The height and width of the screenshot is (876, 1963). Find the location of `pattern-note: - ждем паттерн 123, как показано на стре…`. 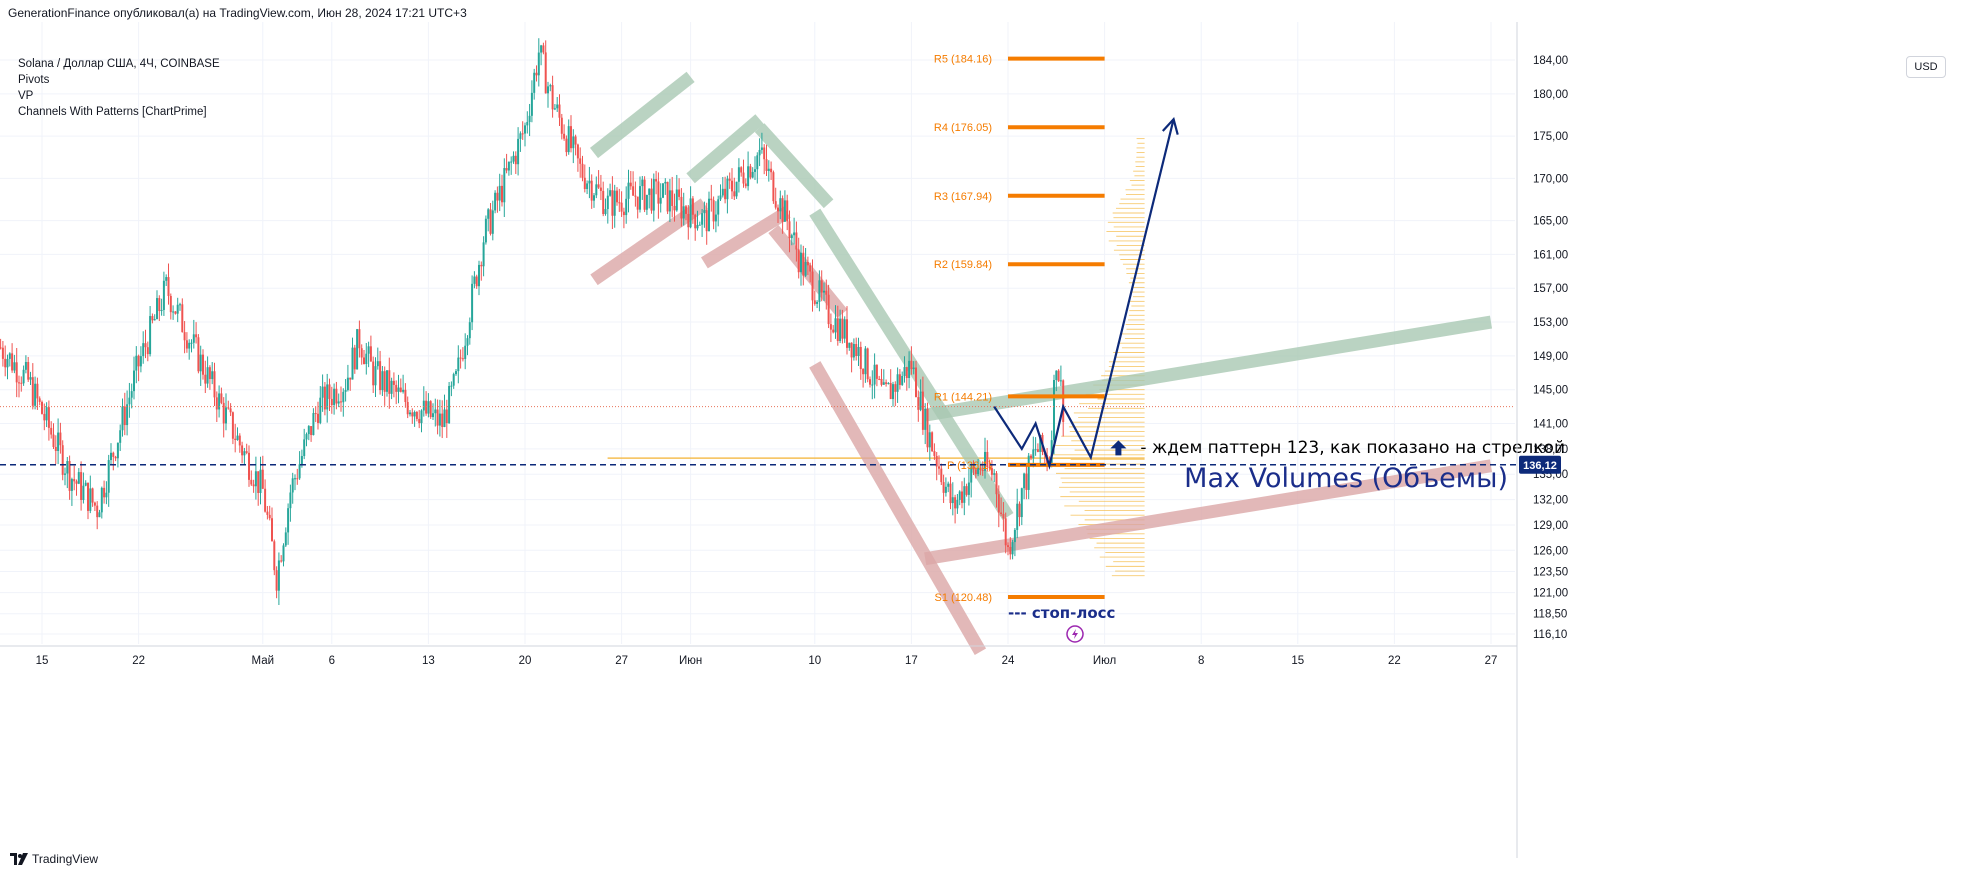

pattern-note: - ждем паттерн 123, как показано на стре… is located at coordinates (1352, 448).